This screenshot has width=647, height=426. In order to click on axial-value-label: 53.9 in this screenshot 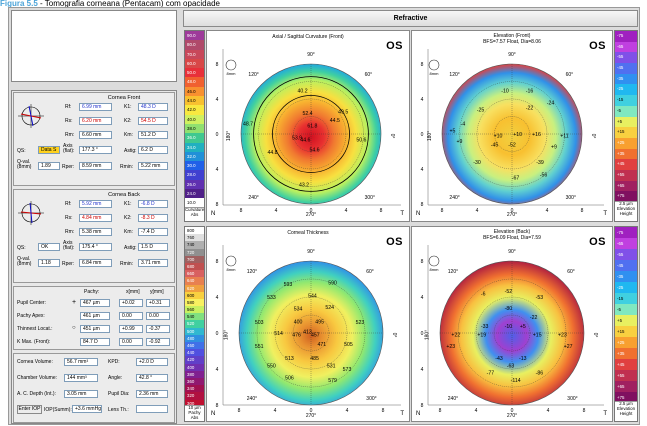, I will do `click(297, 139)`.